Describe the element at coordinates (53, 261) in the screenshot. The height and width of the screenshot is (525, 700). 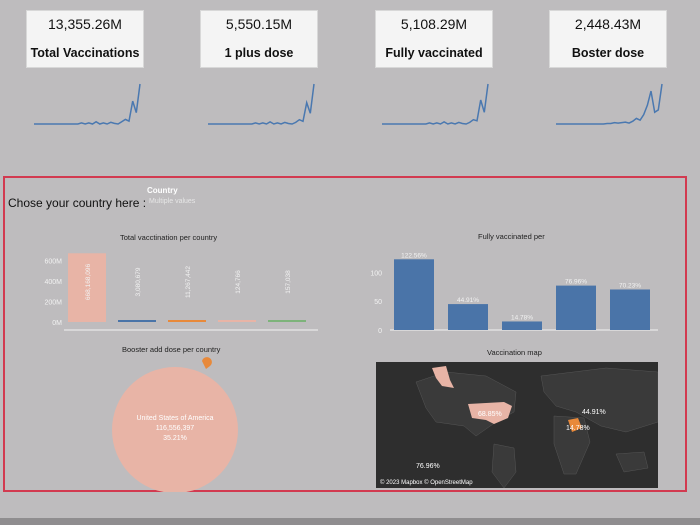
I see `y-tick-label: 600M` at that location.